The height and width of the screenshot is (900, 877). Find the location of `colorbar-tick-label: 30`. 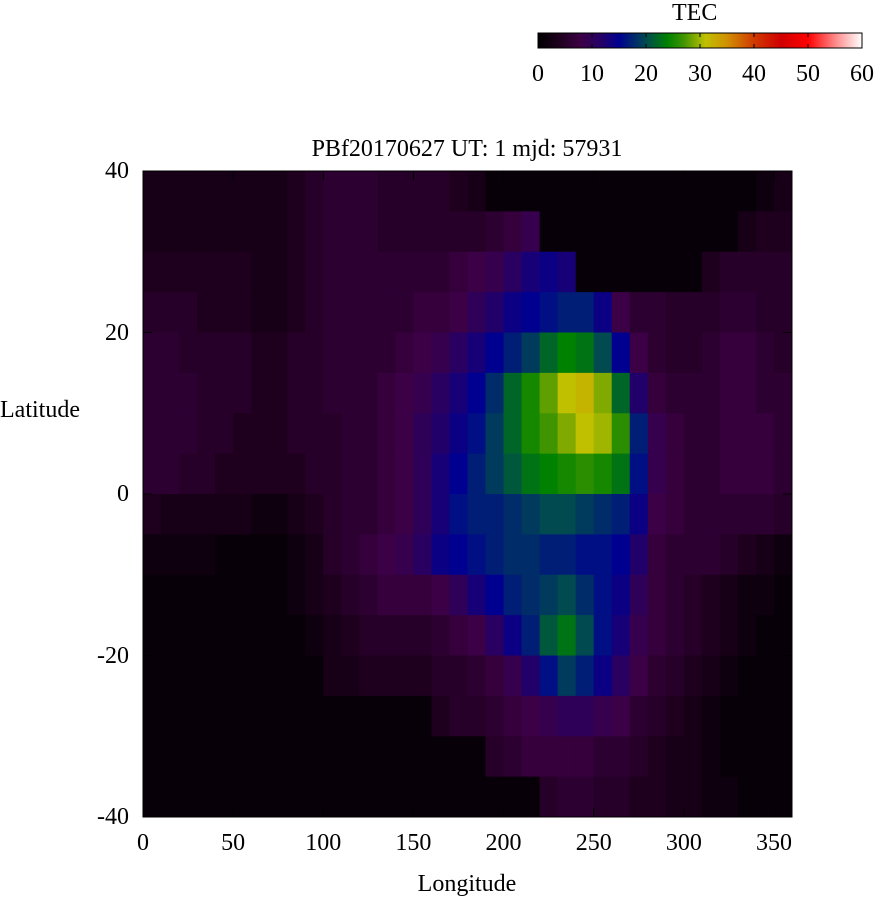

colorbar-tick-label: 30 is located at coordinates (700, 74).